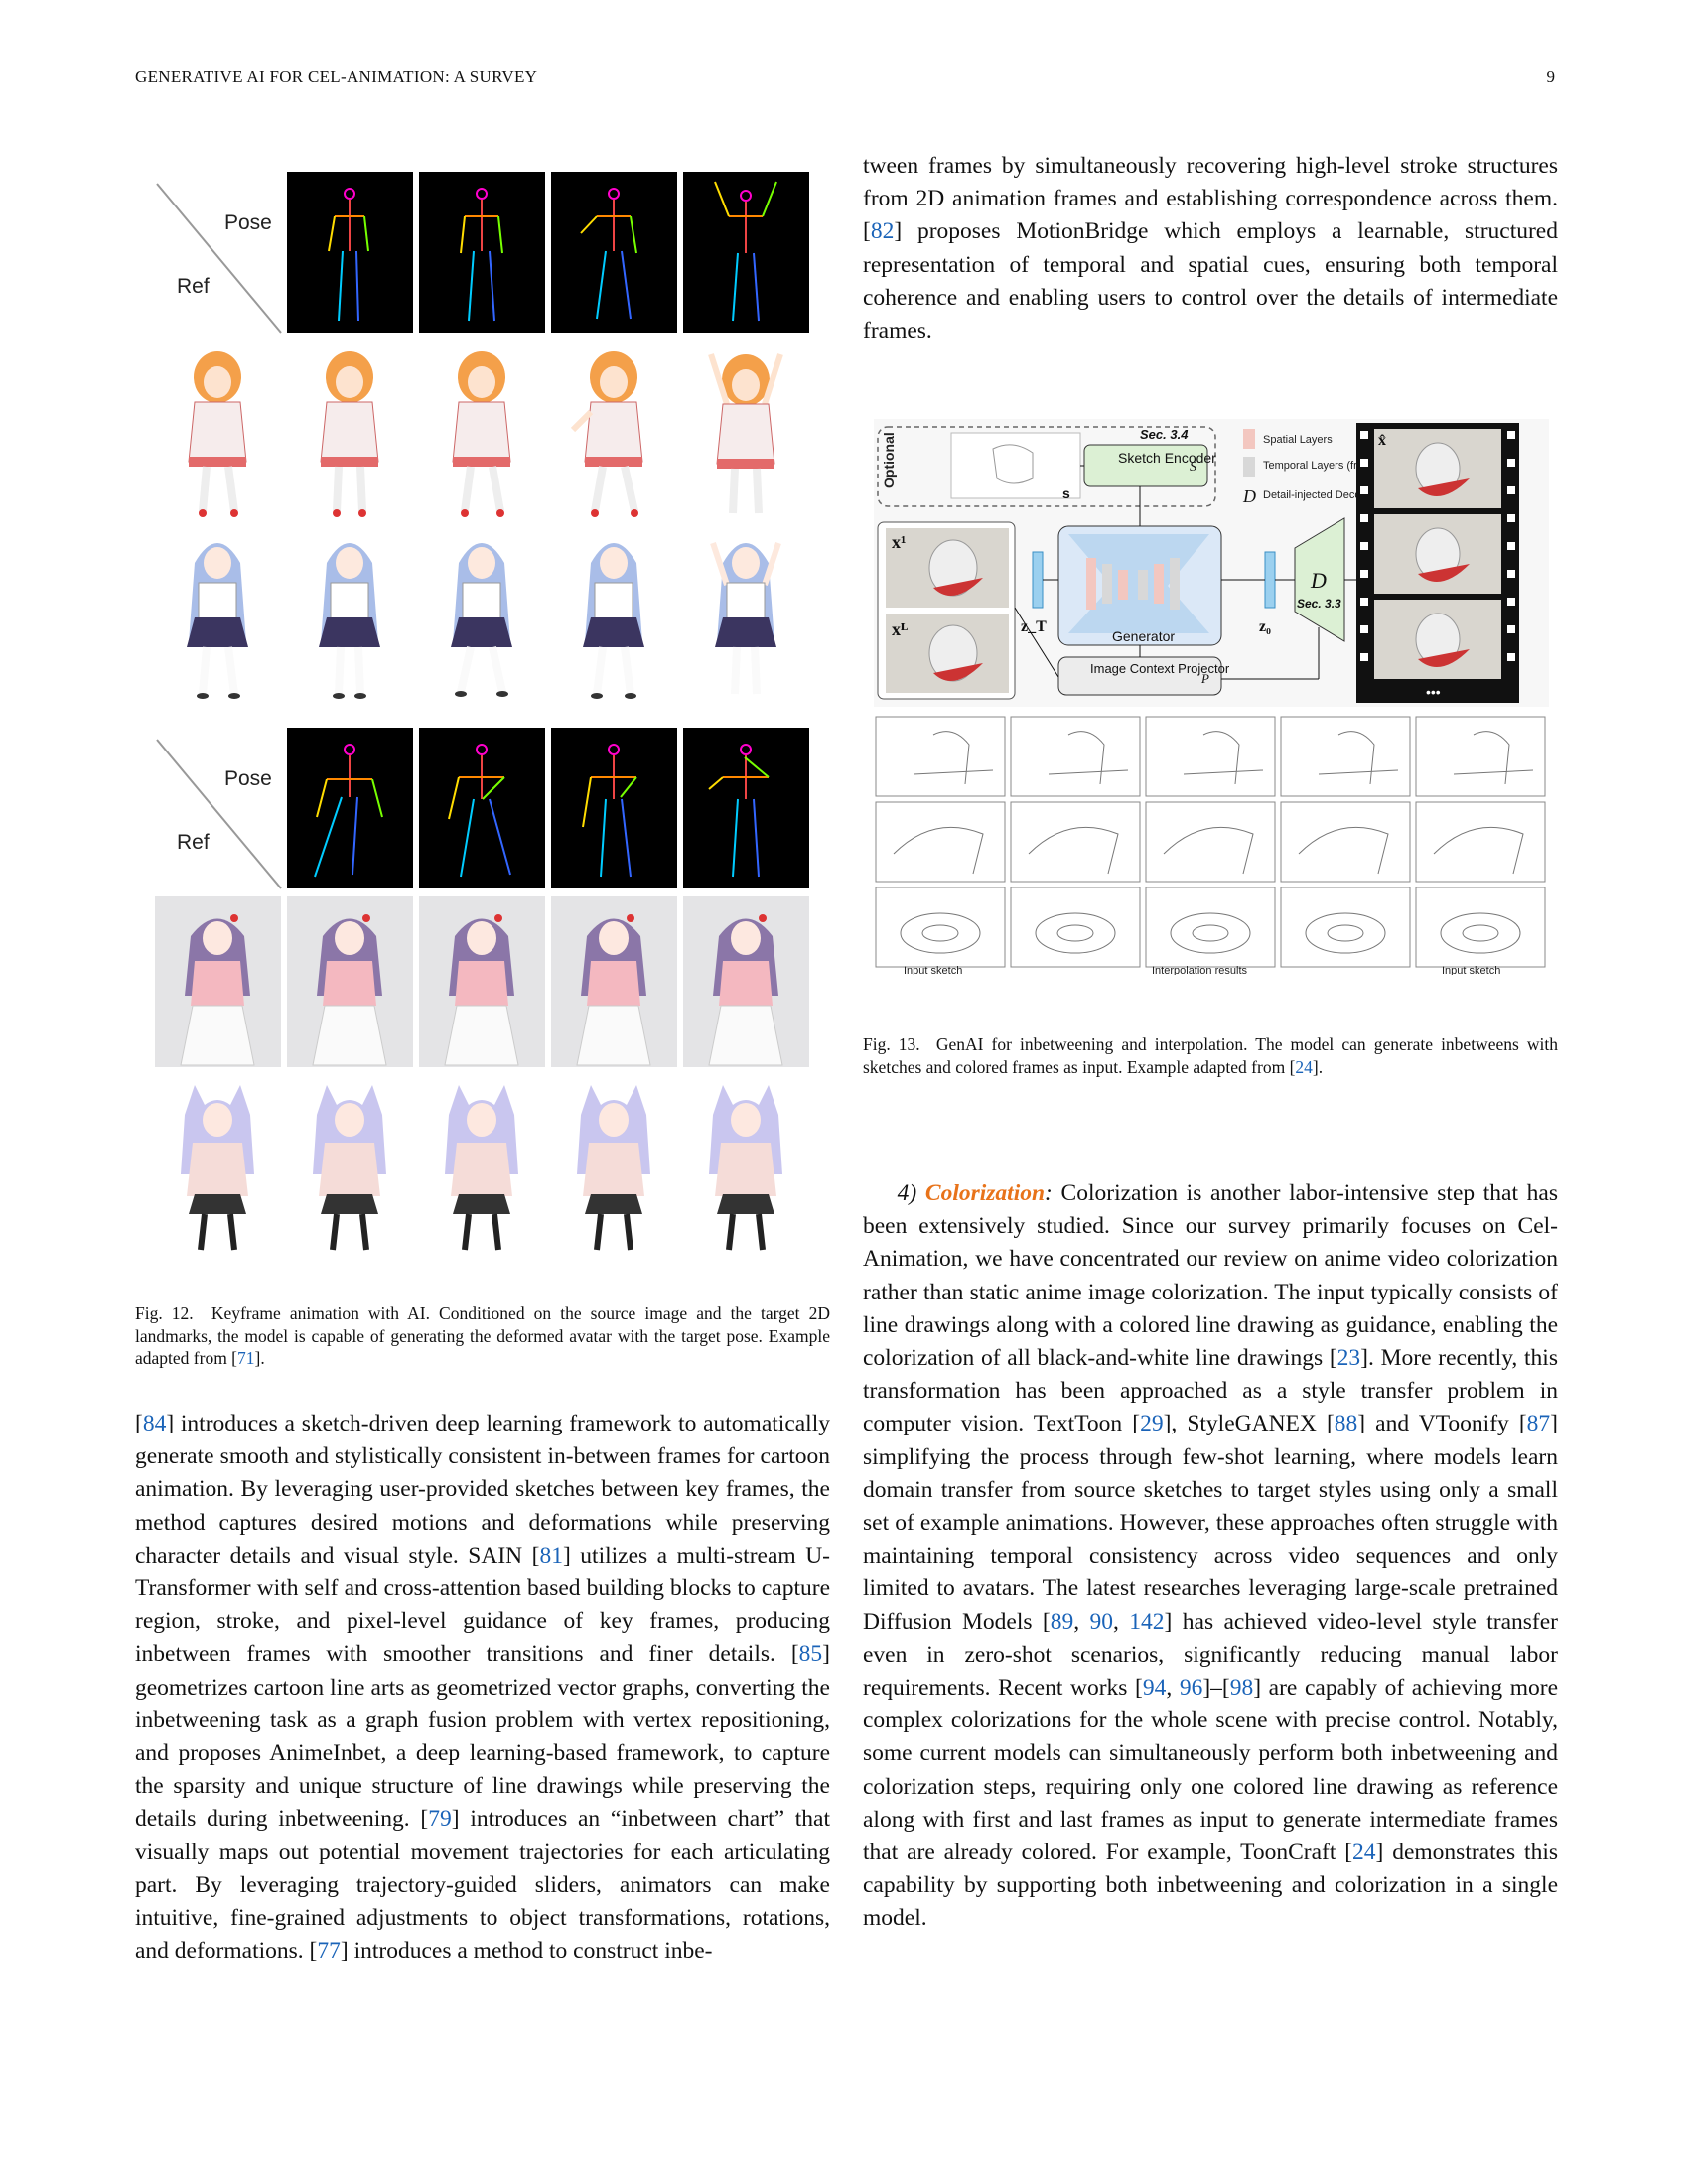  Describe the element at coordinates (1318, 580) in the screenshot. I see `decoder-symbol: D` at that location.